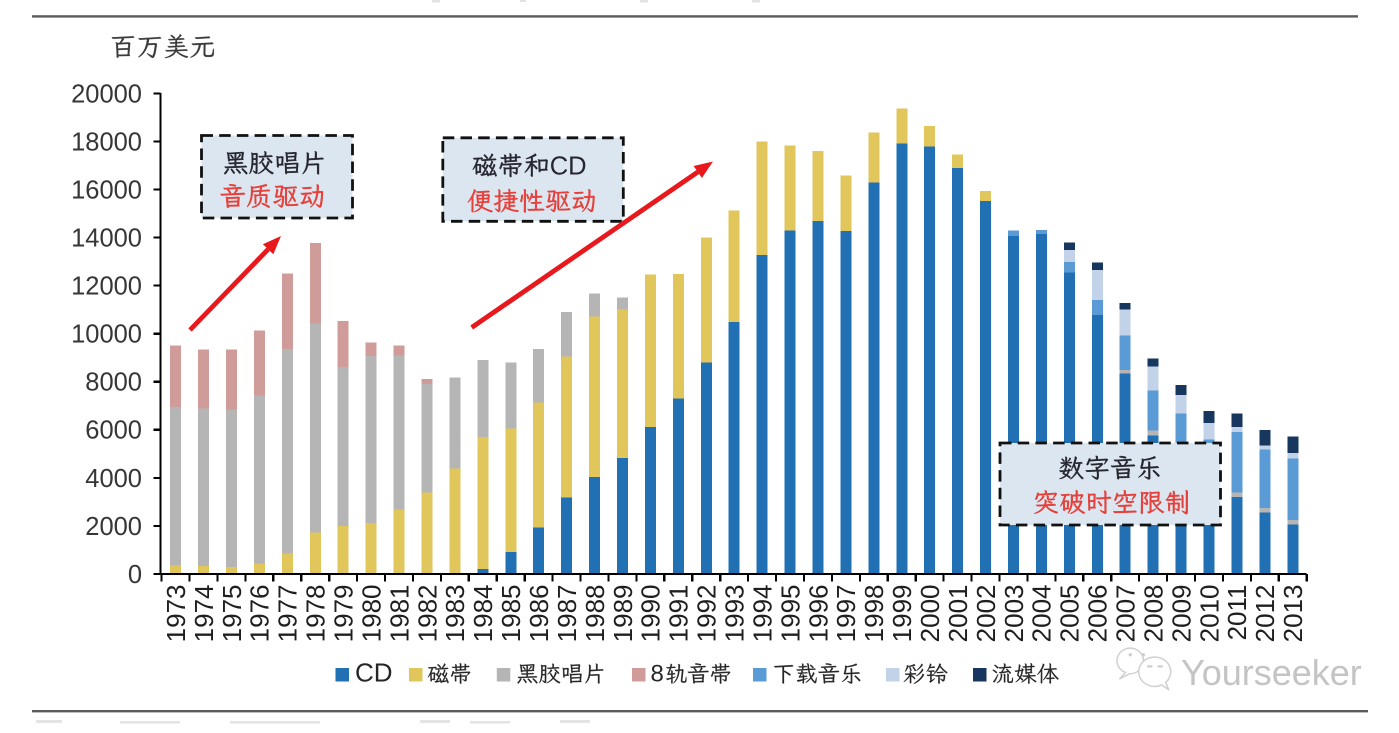 The image size is (1399, 733). Describe the element at coordinates (818, 614) in the screenshot. I see `svg-text: 1996` at that location.